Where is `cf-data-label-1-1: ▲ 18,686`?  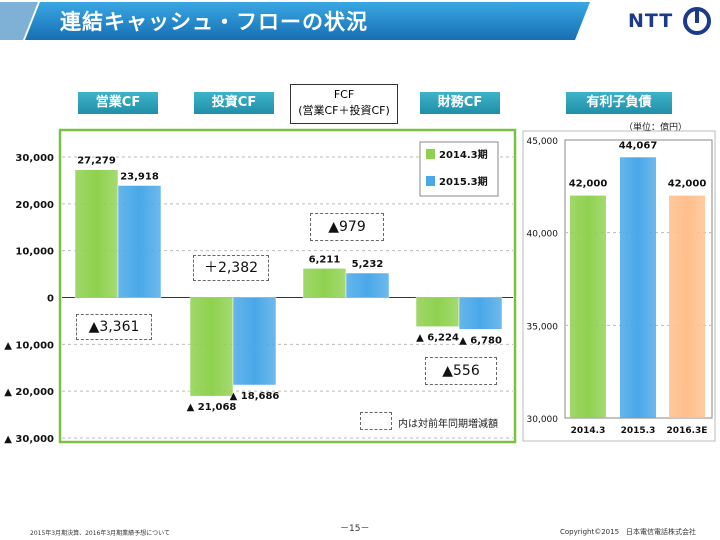 cf-data-label-1-1: ▲ 18,686 is located at coordinates (255, 396).